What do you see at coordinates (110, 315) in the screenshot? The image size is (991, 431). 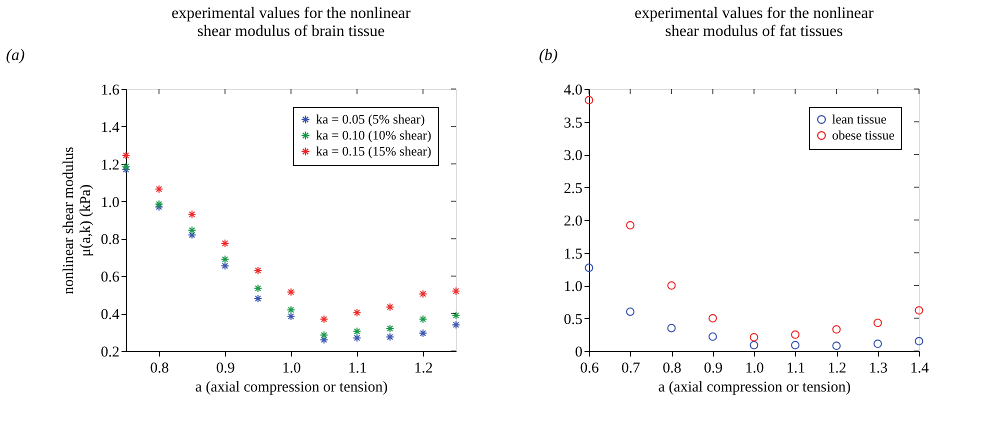 I see `y-tick-label: 0.4` at bounding box center [110, 315].